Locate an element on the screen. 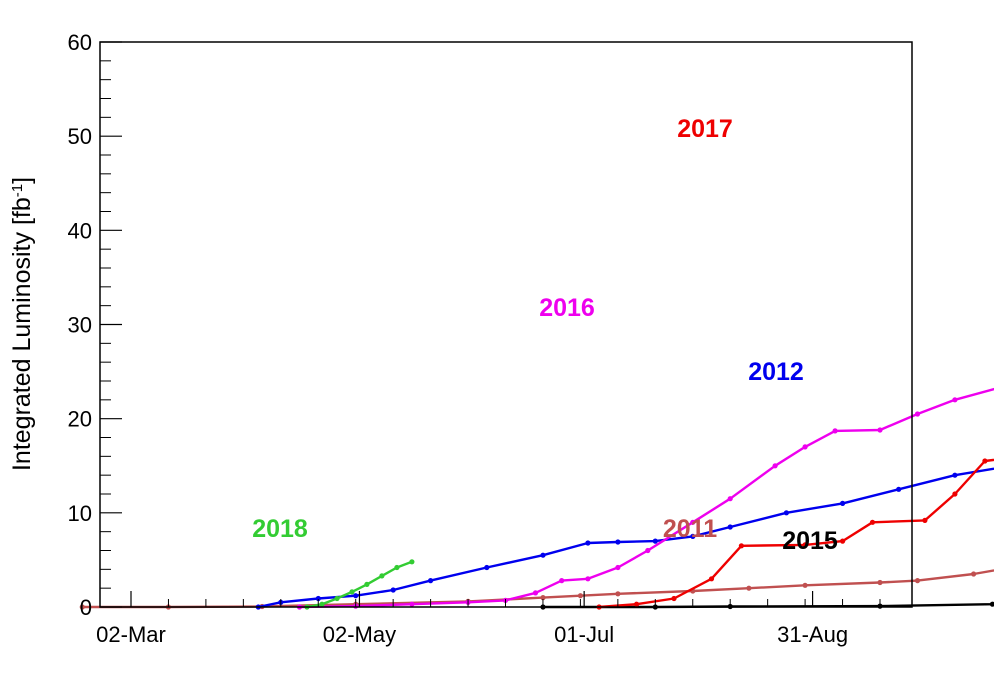 Image resolution: width=994 pixels, height=675 pixels. y-tick-label: 50 is located at coordinates (80, 136).